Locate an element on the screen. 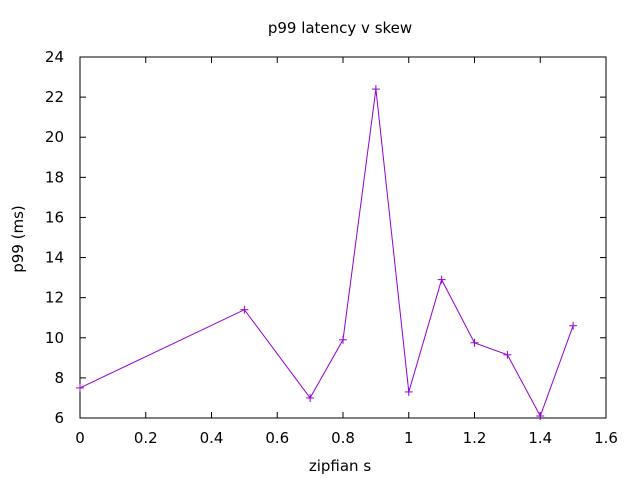  y-tick-label: 12 is located at coordinates (54, 298).